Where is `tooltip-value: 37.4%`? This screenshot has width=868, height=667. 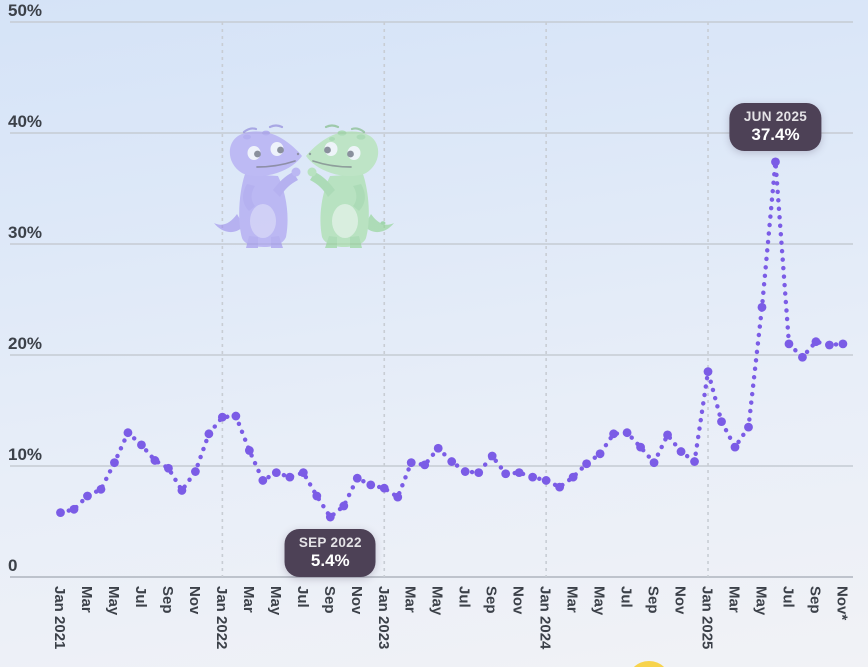
tooltip-value: 37.4% is located at coordinates (775, 134).